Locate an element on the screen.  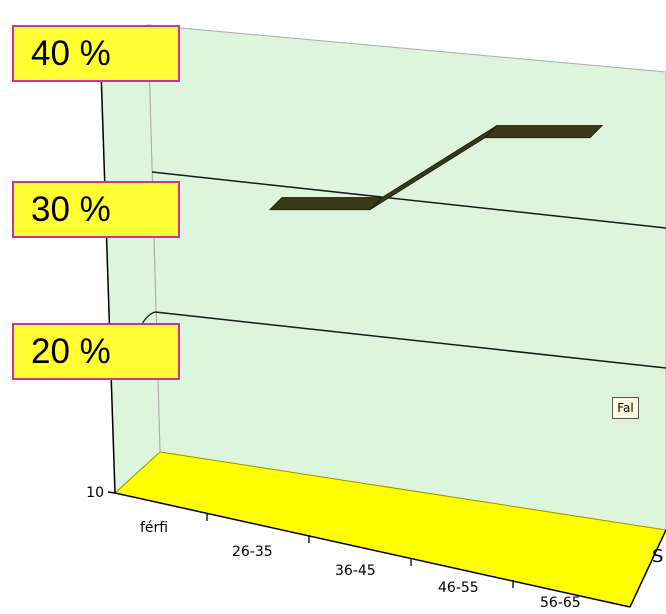
x-tick-label: 46-55 is located at coordinates (458, 588).